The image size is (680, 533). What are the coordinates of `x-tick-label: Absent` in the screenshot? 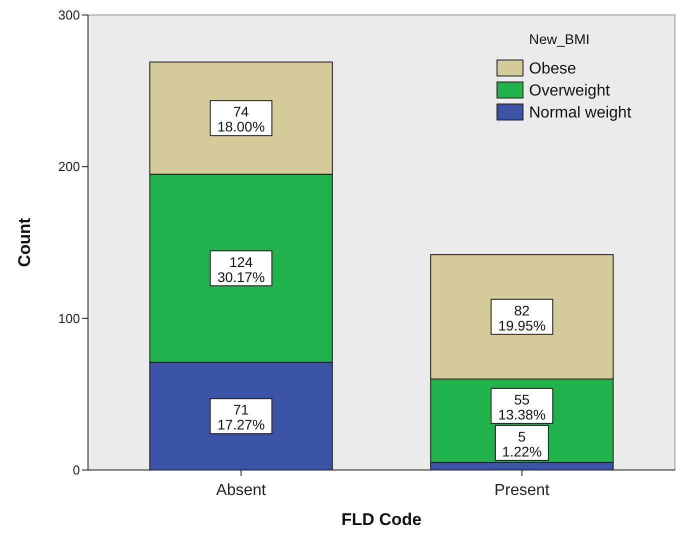 It's located at (241, 490).